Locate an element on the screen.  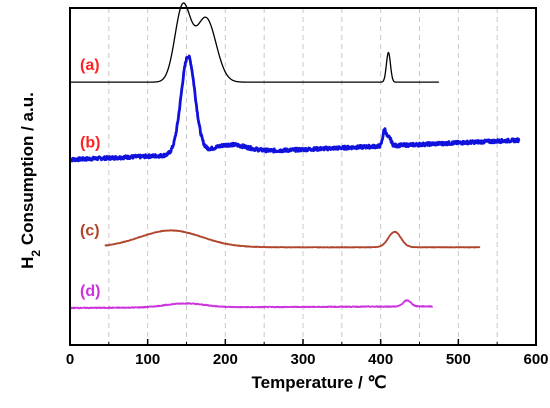
axis-ticks: 0 100 200 300 400 500 600 is located at coordinates (307, 353).